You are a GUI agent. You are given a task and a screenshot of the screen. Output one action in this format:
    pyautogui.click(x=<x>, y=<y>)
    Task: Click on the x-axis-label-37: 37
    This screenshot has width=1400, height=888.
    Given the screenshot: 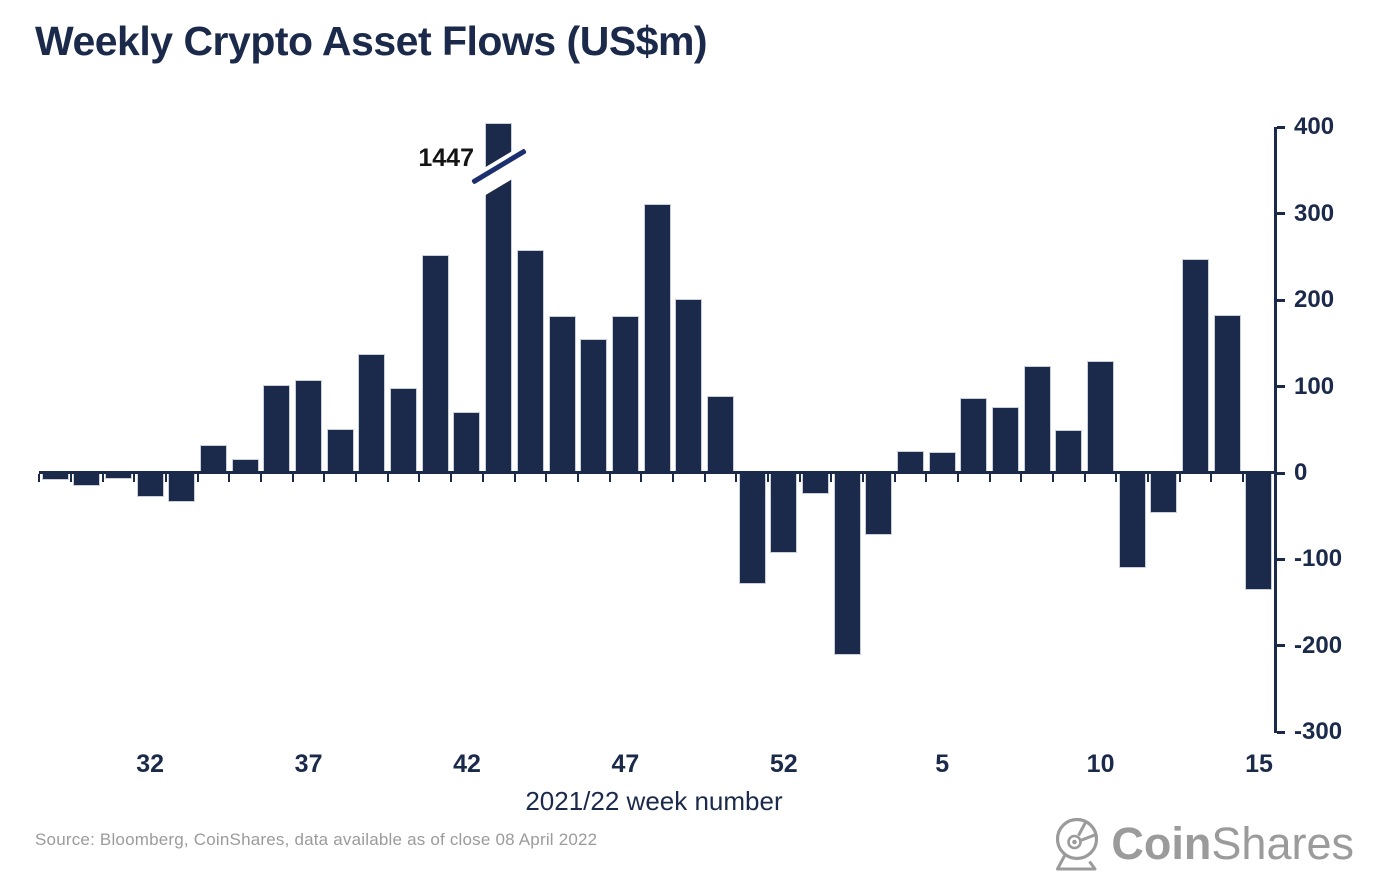 What is the action you would take?
    pyautogui.click(x=308, y=764)
    